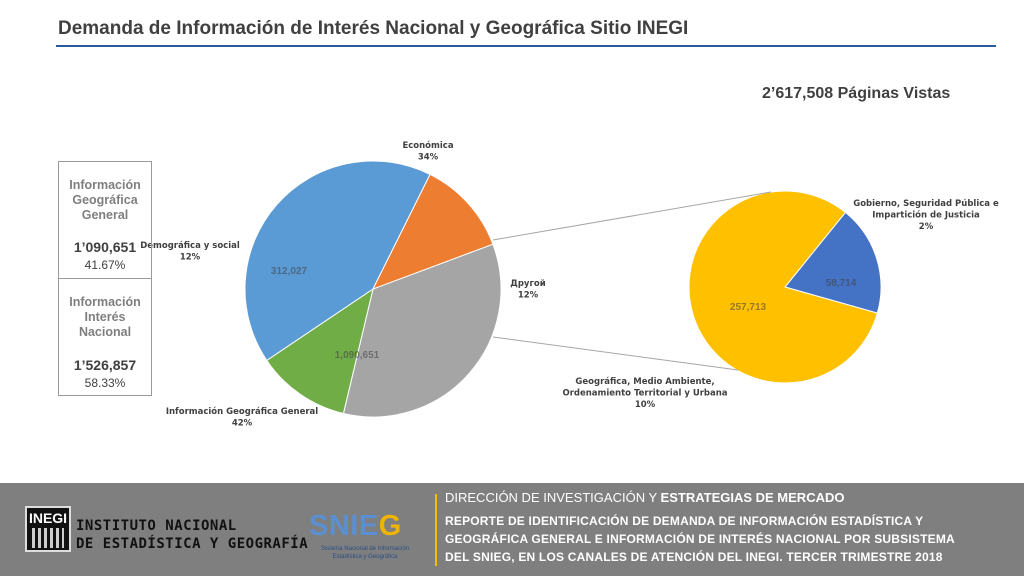 The width and height of the screenshot is (1024, 576). Describe the element at coordinates (422, 330) in the screenshot. I see `pie-slice-economica` at that location.